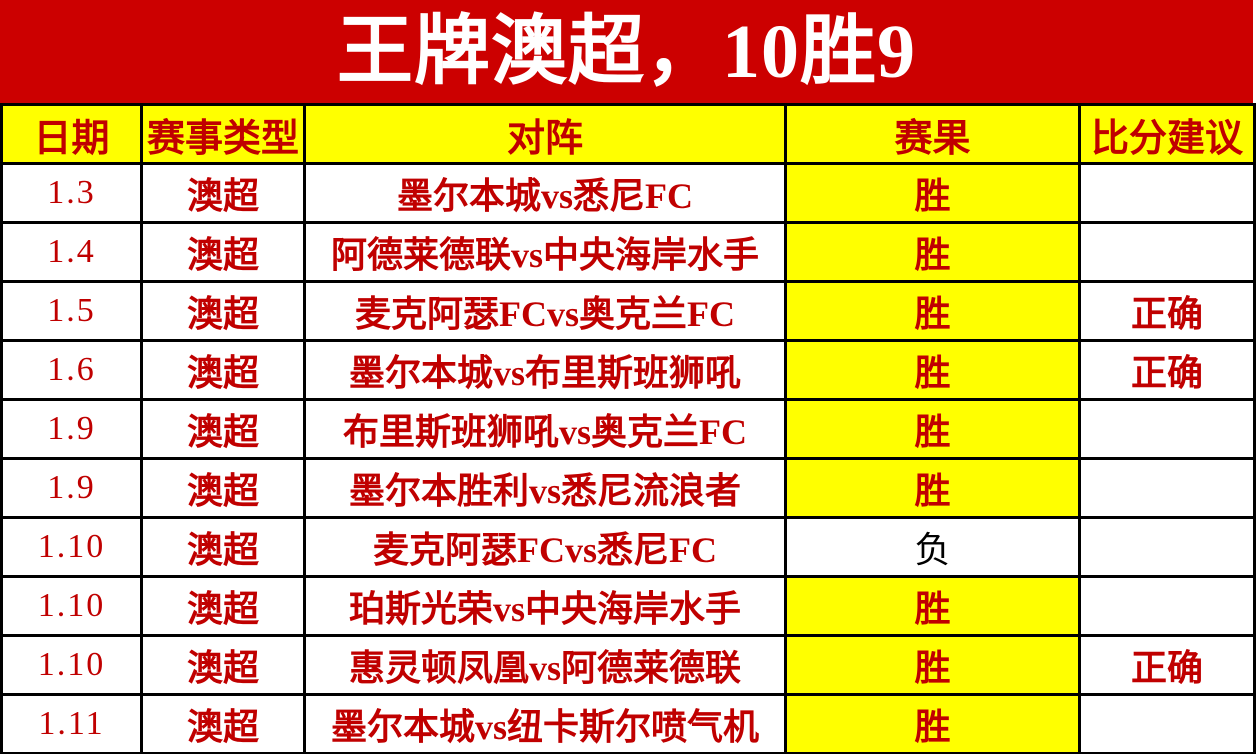 The image size is (1259, 754). What do you see at coordinates (545, 134) in the screenshot?
I see `column-header-match: 对阵` at bounding box center [545, 134].